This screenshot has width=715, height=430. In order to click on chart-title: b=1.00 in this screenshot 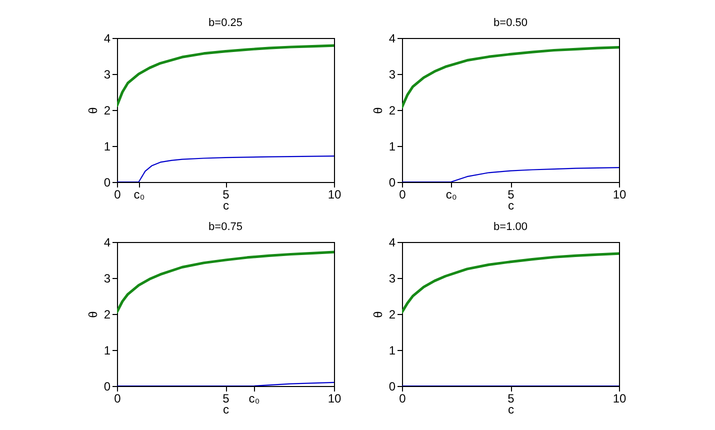, I will do `click(511, 227)`.